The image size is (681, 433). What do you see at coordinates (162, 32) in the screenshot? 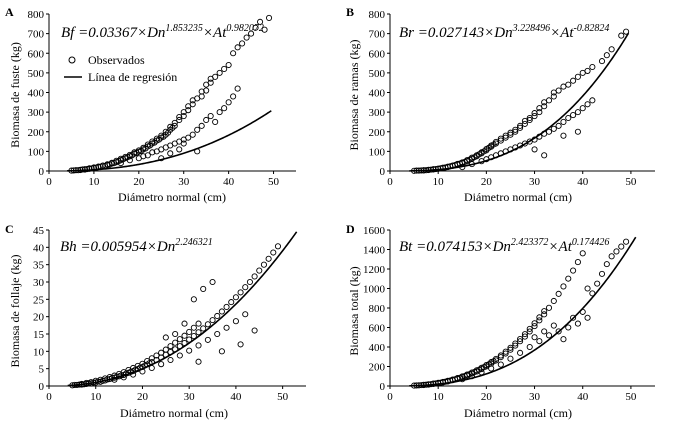
I see `equation-a: Bf =0.03367×Dn1.853235×At0.982072` at bounding box center [162, 32].